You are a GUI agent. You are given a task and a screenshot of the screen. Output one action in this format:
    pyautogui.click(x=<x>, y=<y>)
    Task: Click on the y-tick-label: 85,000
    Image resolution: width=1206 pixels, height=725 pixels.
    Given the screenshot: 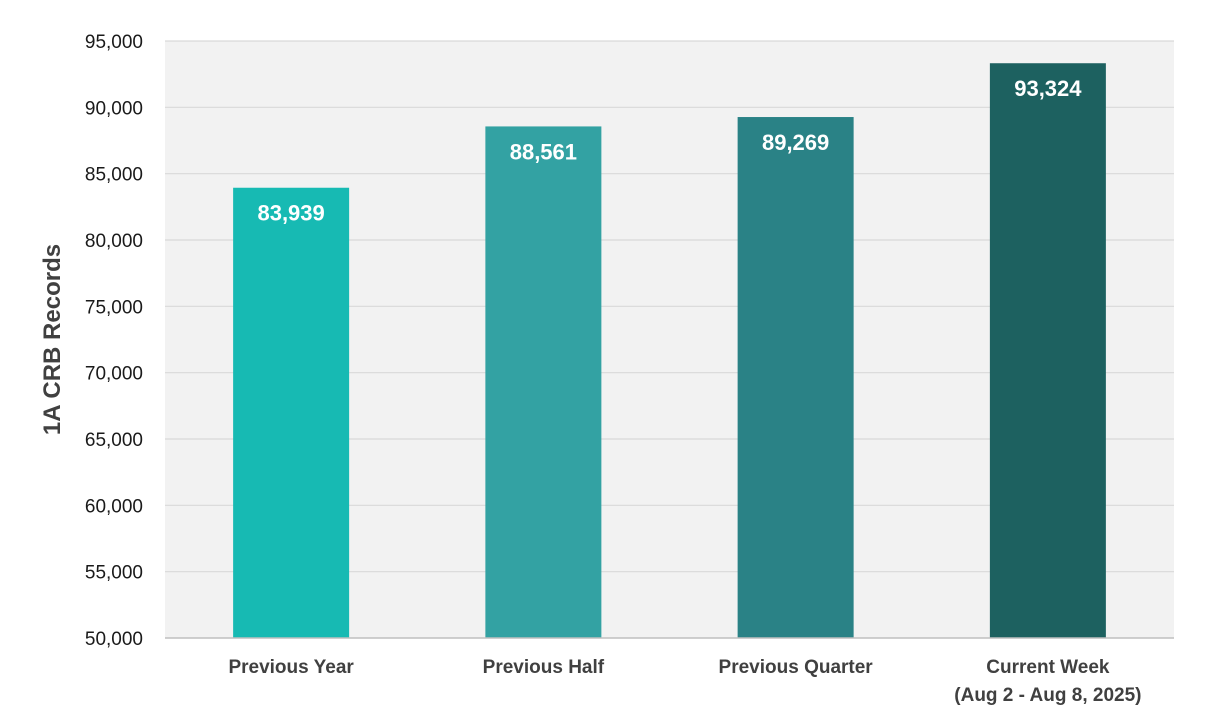 What is the action you would take?
    pyautogui.click(x=114, y=175)
    